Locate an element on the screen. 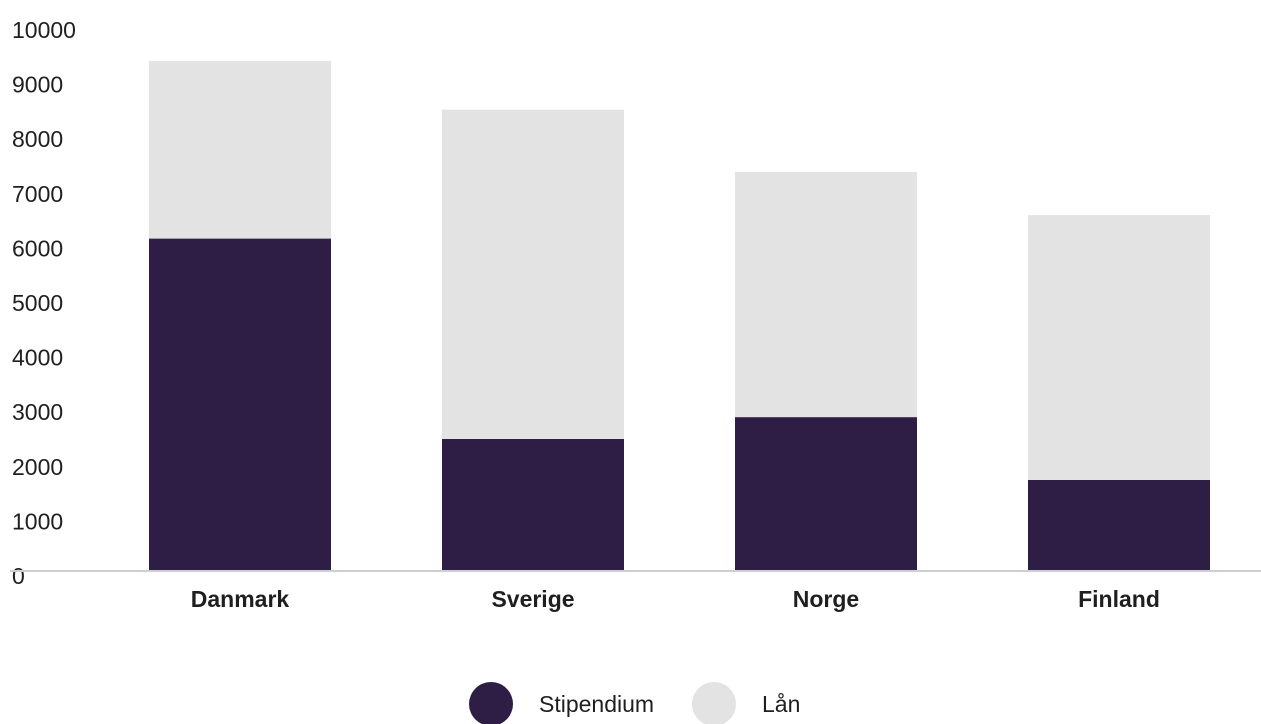  category-label: Finland is located at coordinates (1119, 599).